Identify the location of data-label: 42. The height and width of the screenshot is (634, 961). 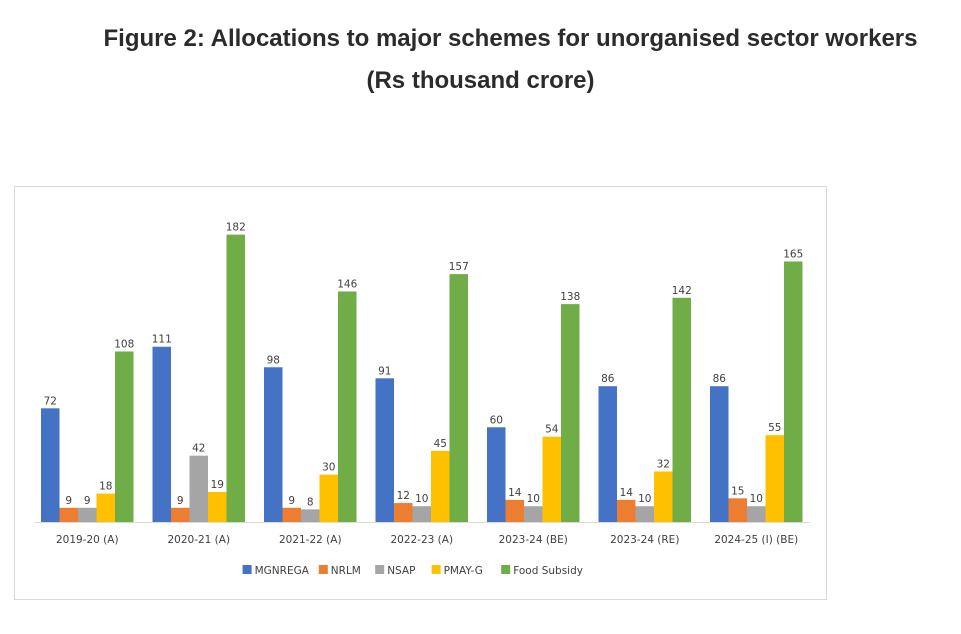
(198, 449).